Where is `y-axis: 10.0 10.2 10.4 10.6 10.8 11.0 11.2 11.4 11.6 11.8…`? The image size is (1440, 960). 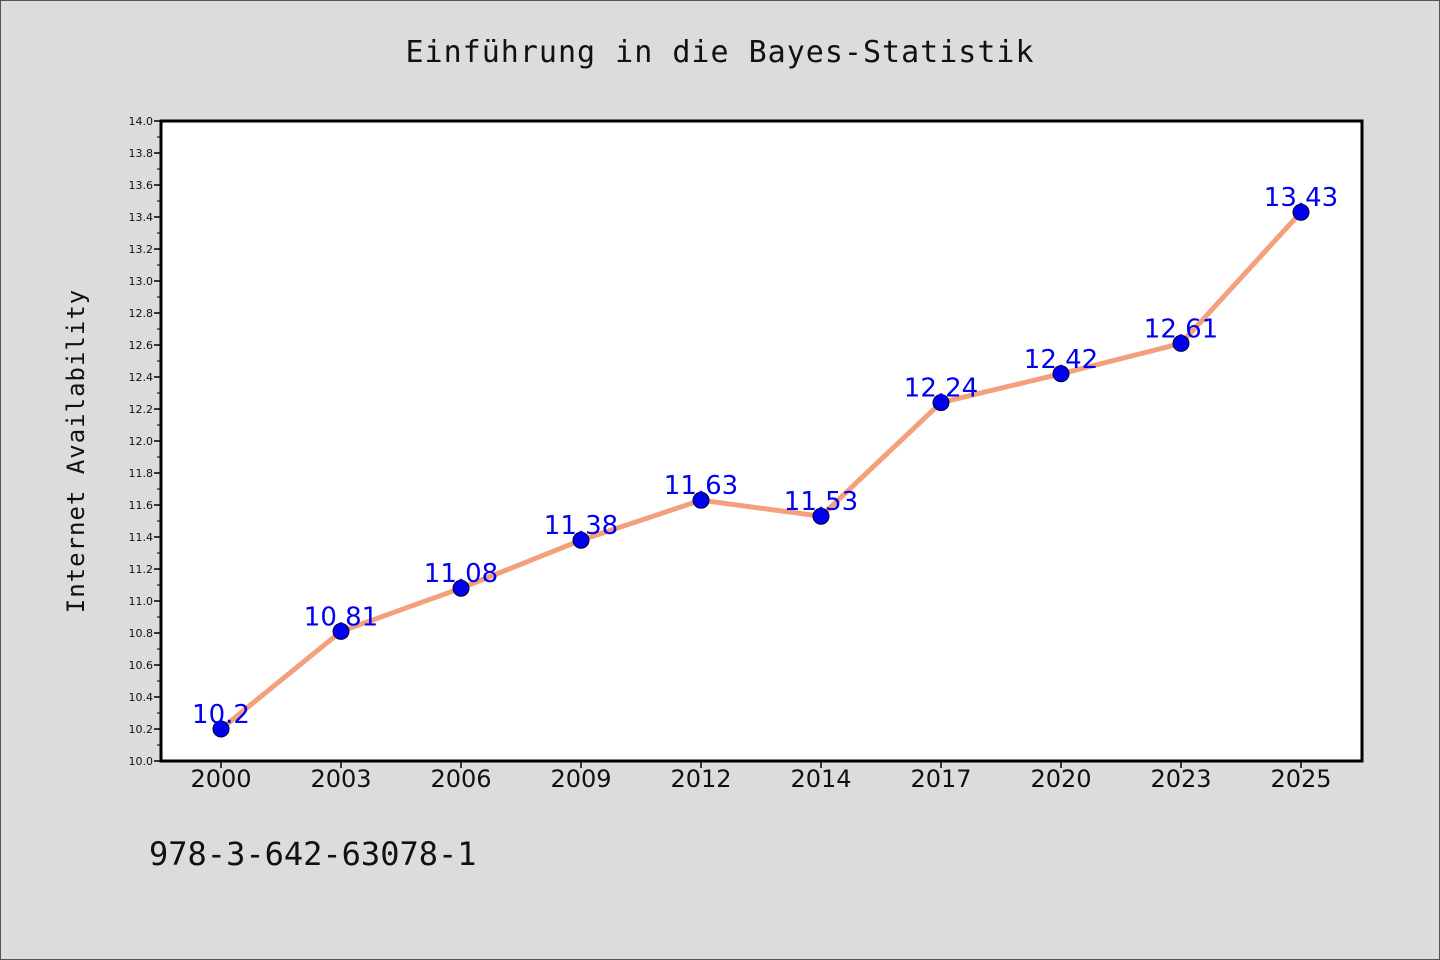 y-axis: 10.0 10.2 10.4 10.6 10.8 11.0 11.2 11.4 11.6 11.8… is located at coordinates (145, 441).